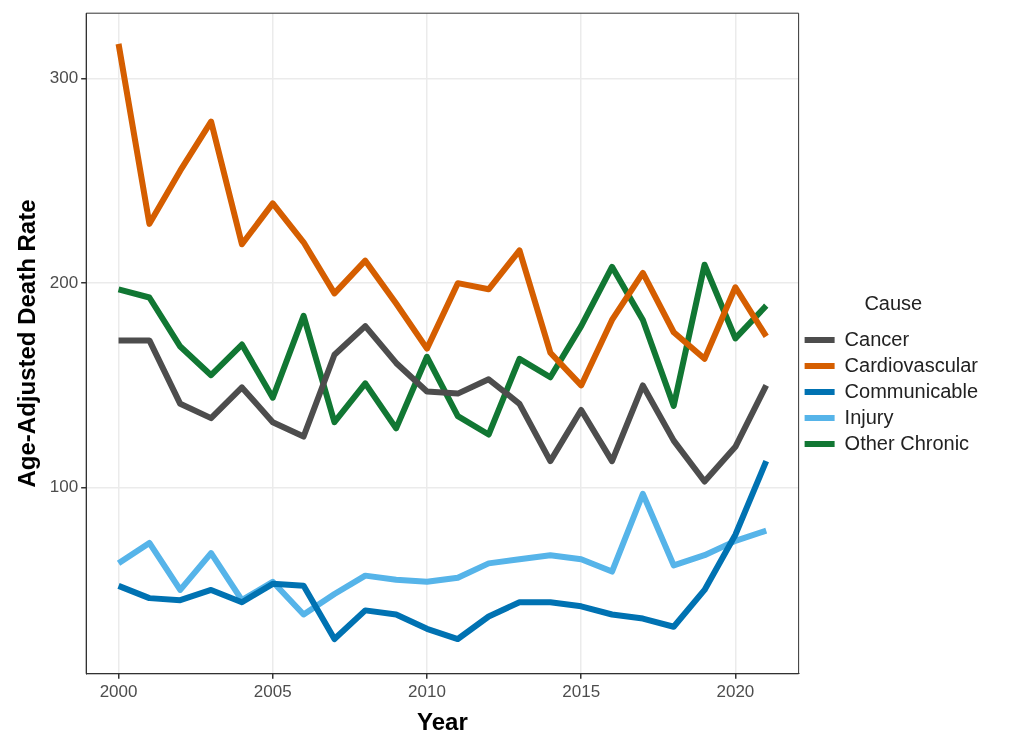  I want to click on legend-title: Cause, so click(893, 302).